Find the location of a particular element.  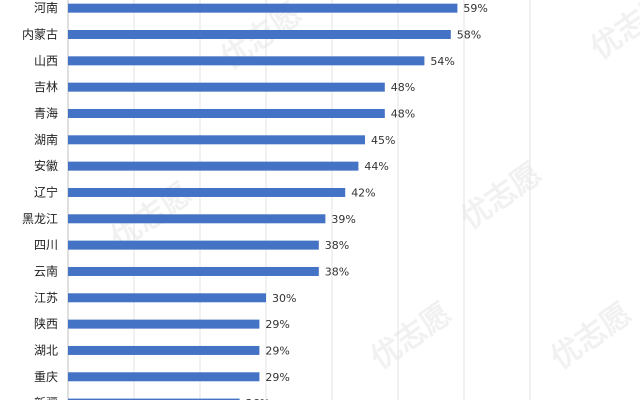

category-labels: 河南内蒙古山西吉林青海湖南安徽辽宁黑龙江四川云南江苏陕西湖北重庆新疆 is located at coordinates (40, 200).